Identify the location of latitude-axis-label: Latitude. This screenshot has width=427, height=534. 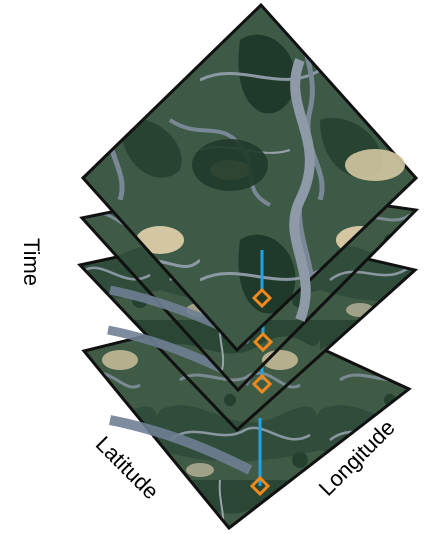
(127, 467).